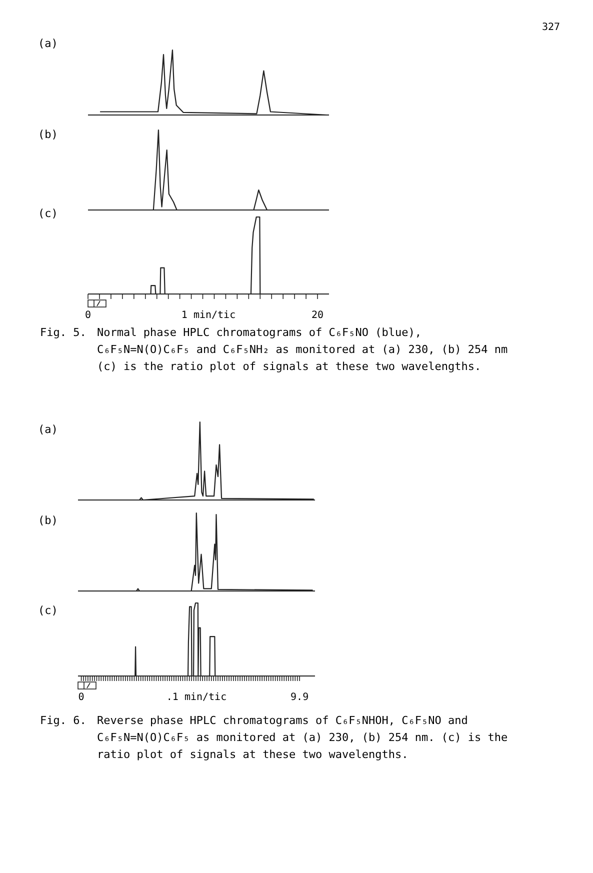  I want to click on text: 327, so click(551, 27).